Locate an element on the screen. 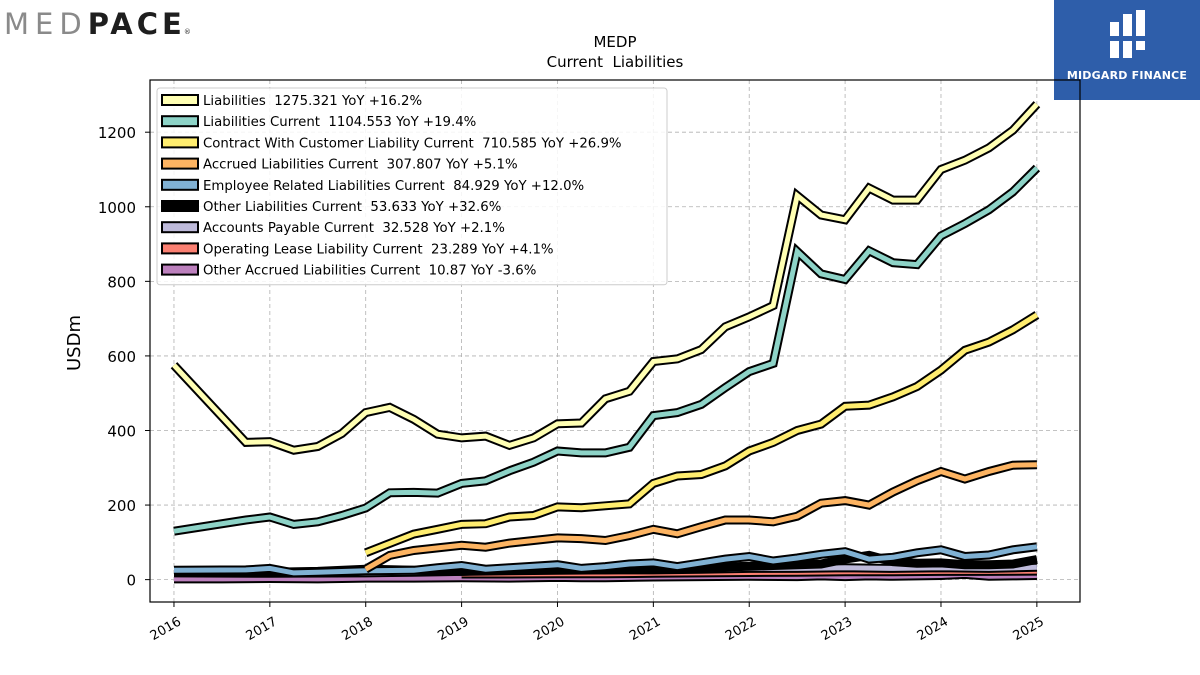 The width and height of the screenshot is (1200, 675). logo-text-dark: PACE is located at coordinates (136, 24).